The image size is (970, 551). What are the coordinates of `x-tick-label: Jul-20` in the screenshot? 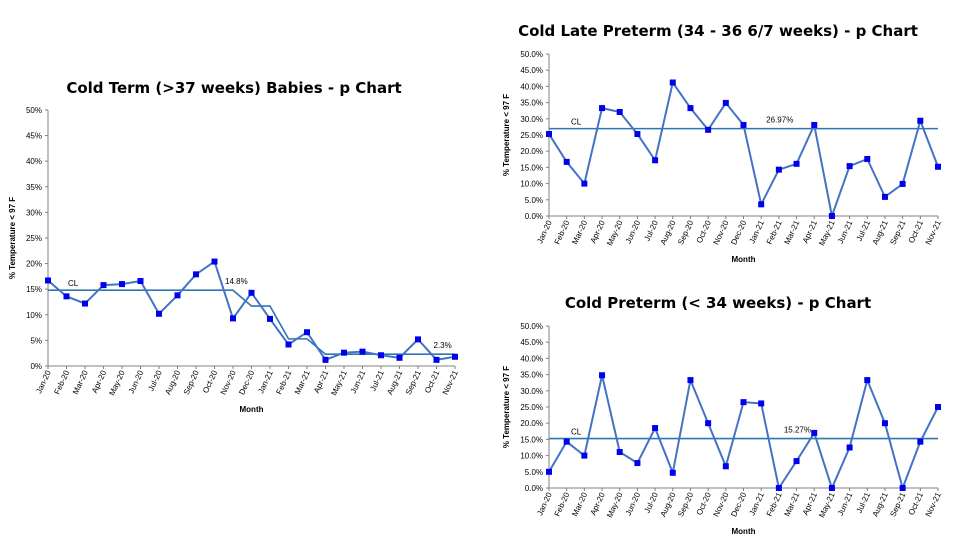 It's located at (155, 381).